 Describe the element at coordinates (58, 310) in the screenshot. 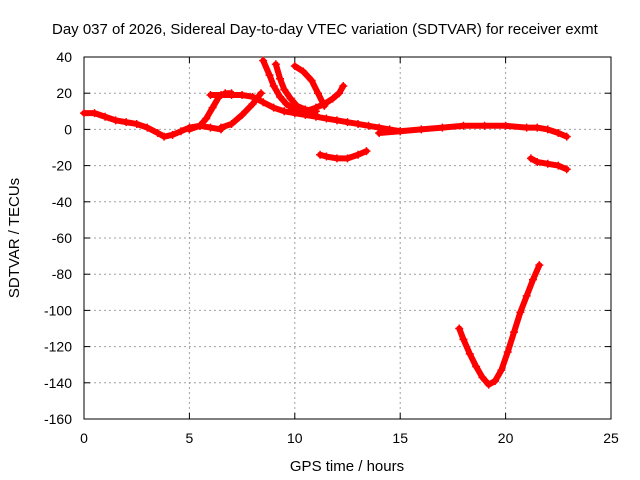

I see `y-tick-label: -100` at that location.